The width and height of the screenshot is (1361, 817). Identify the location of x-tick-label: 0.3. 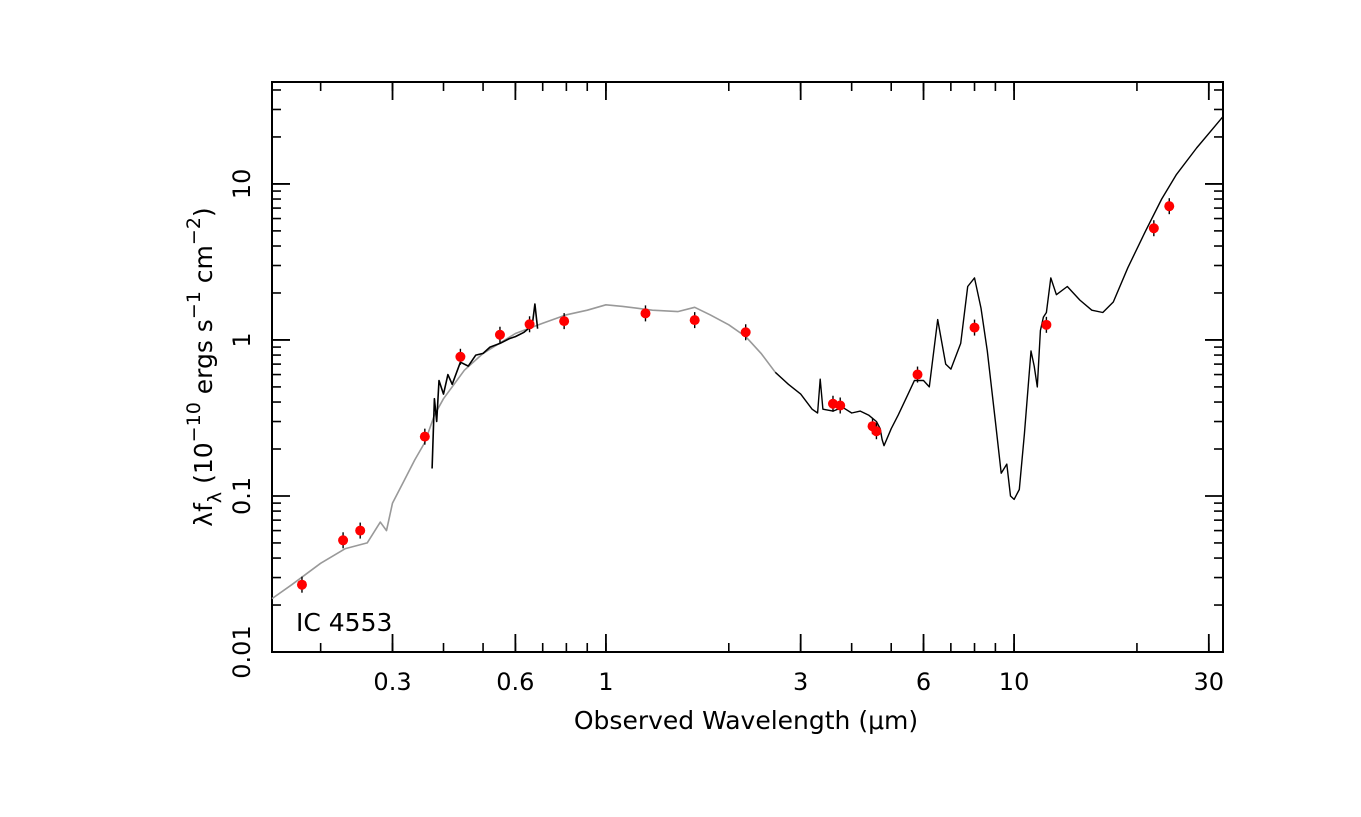
(392, 682).